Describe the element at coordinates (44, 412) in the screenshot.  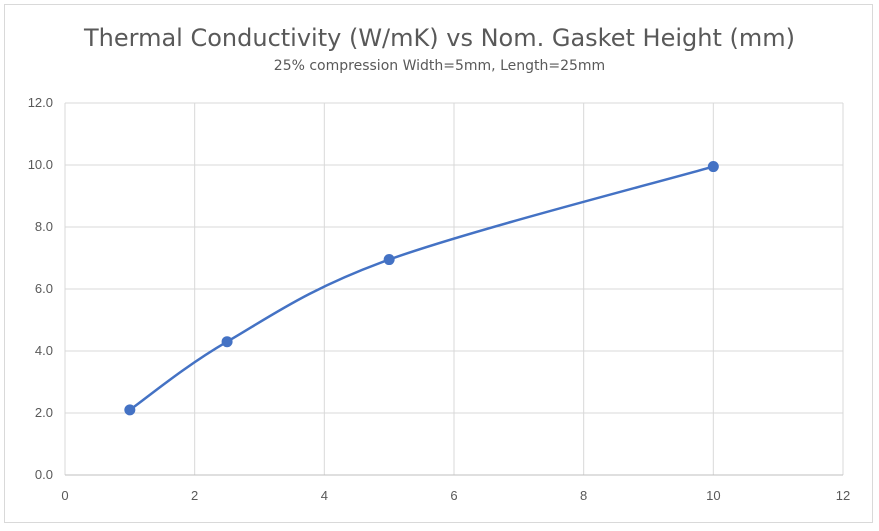
I see `y-tick-label: 2.0` at that location.